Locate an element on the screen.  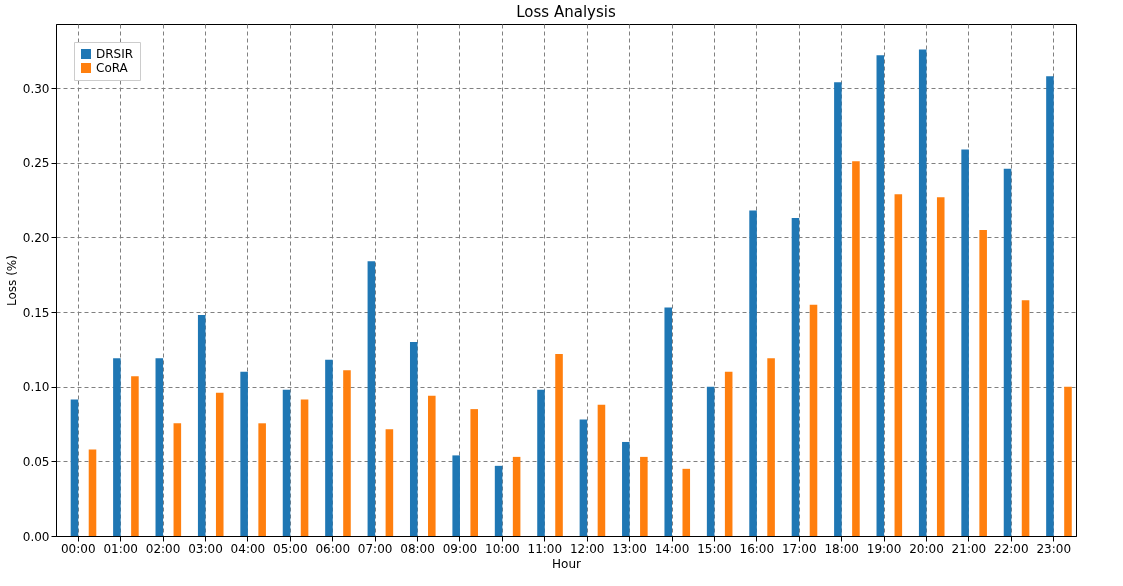
x-tick-label: 09:00 is located at coordinates (460, 548).